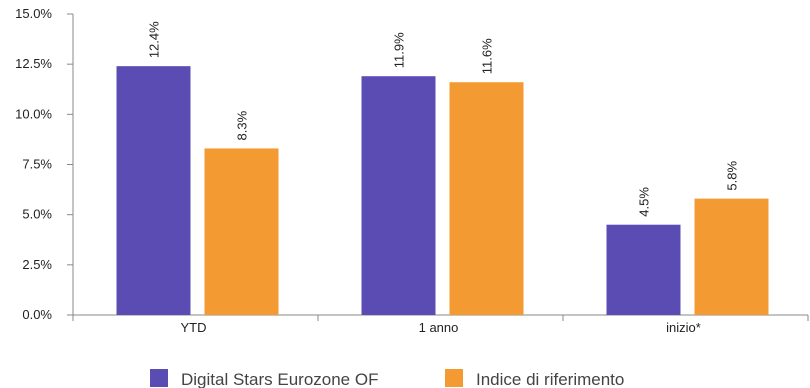 This screenshot has width=810, height=388. I want to click on legend-label: Digital Stars Eurozone OF, so click(279, 379).